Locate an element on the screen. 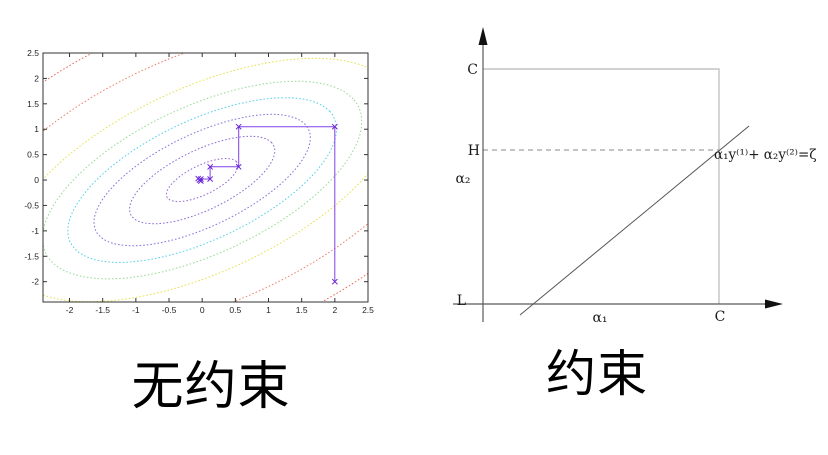 The height and width of the screenshot is (455, 828). y-tick-label: 1 is located at coordinates (36, 129).